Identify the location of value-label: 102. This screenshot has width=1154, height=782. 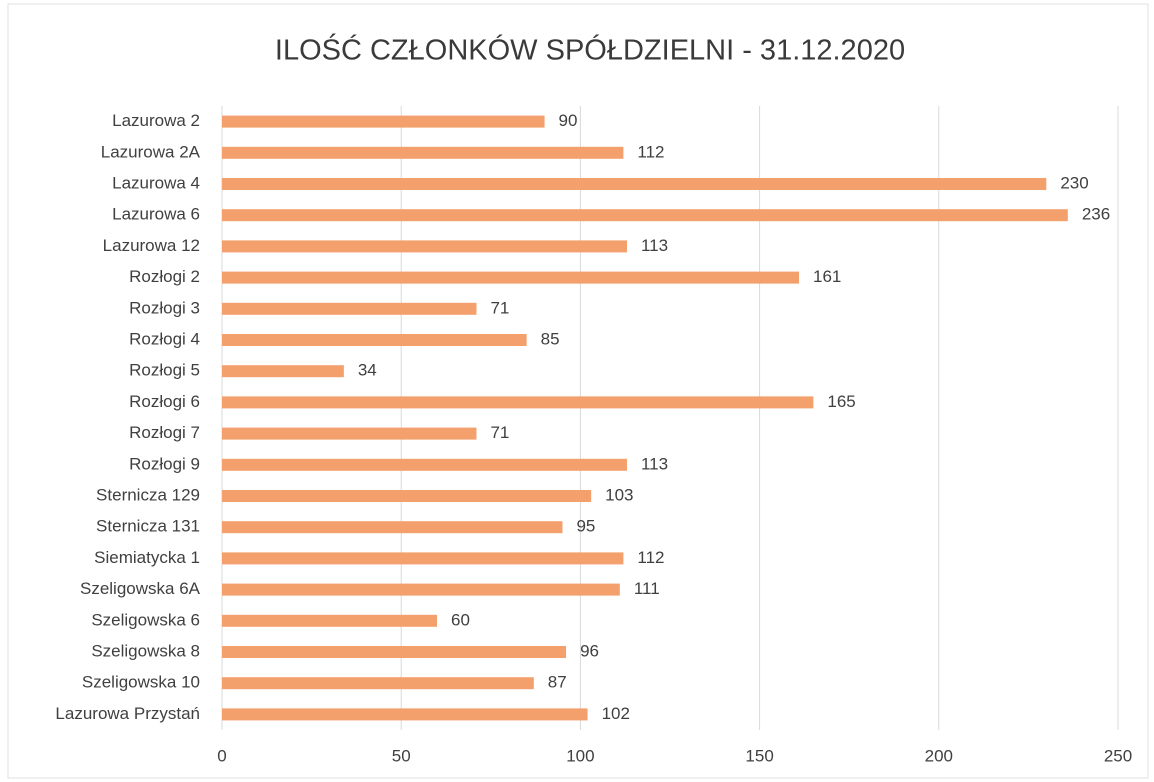
(616, 713).